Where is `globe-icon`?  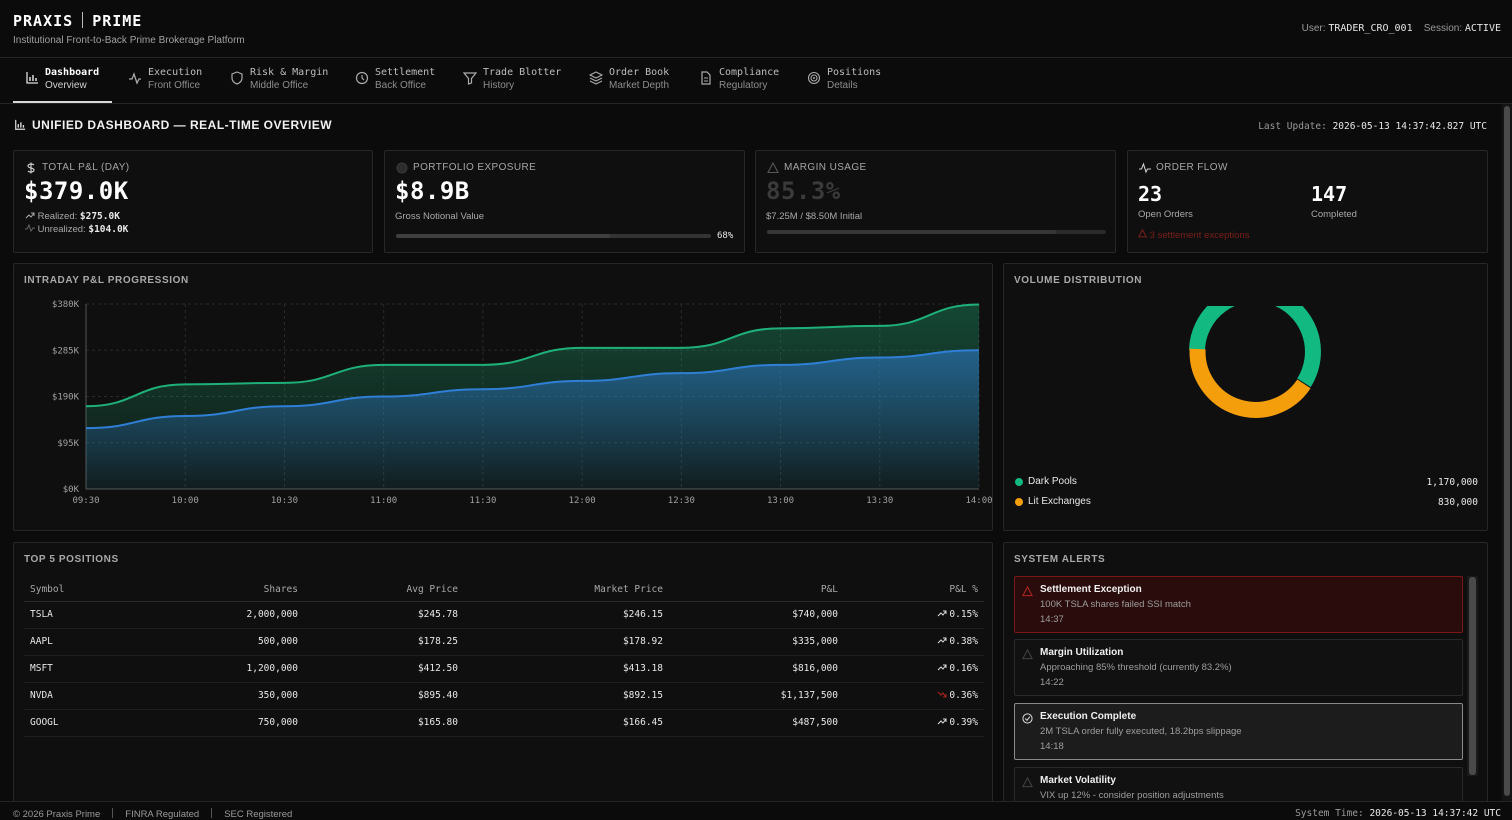
globe-icon is located at coordinates (402, 168).